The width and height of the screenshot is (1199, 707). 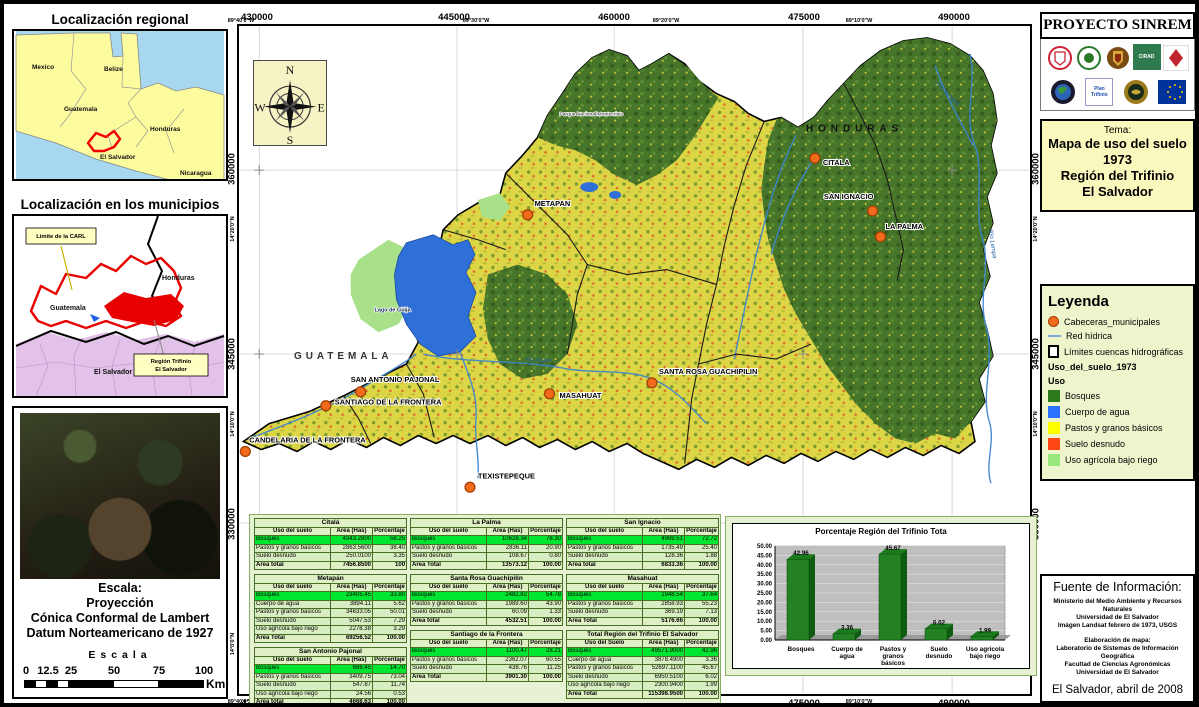 I want to click on photo-tree, so click(x=120, y=496).